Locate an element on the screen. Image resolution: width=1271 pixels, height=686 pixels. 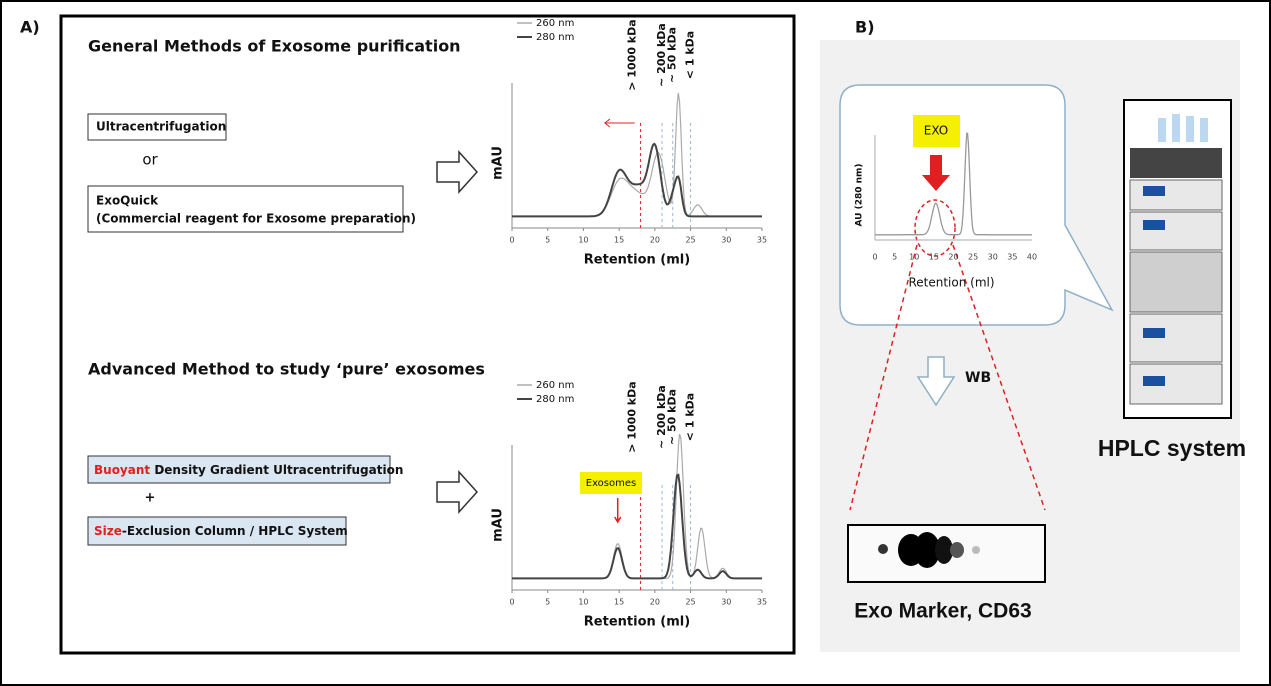
highlight: Size is located at coordinates (108, 531).